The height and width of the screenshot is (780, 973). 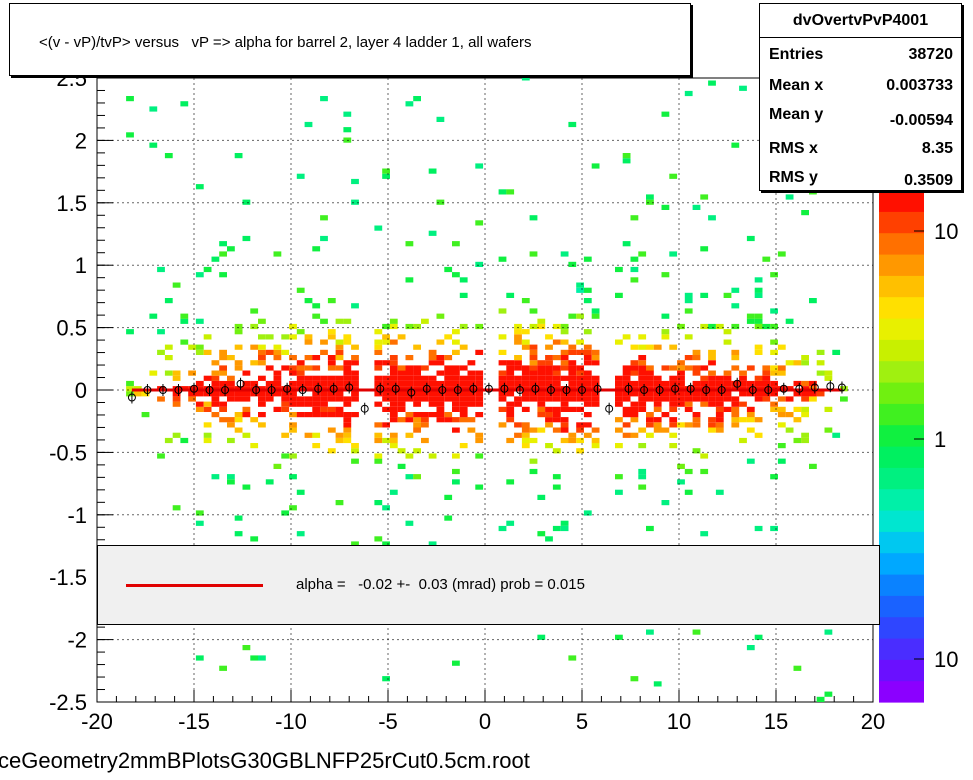 I want to click on y-tick-label: -1.5, so click(x=68, y=577).